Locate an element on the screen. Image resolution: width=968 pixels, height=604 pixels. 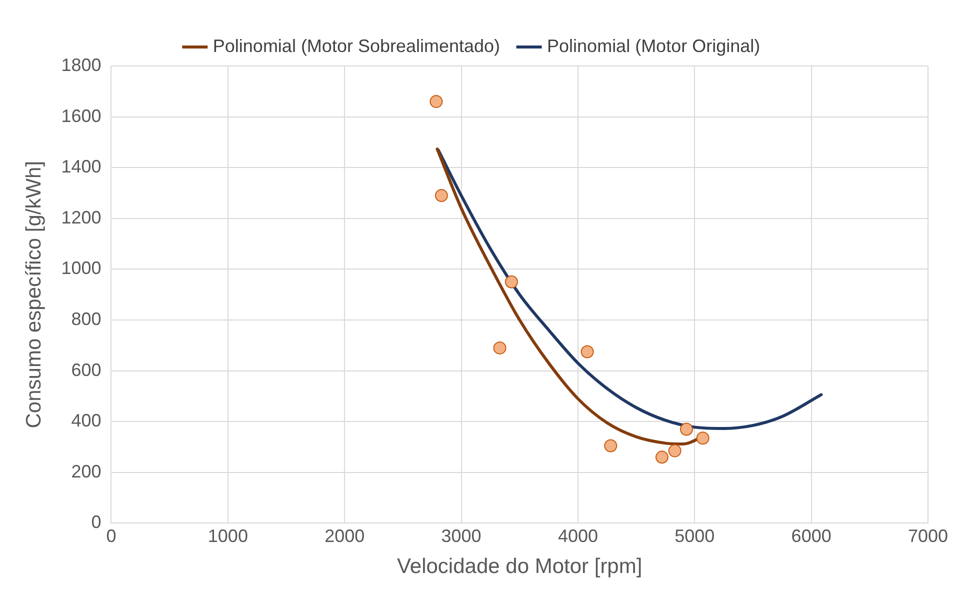
y-tick-label: 800 is located at coordinates (86, 318).